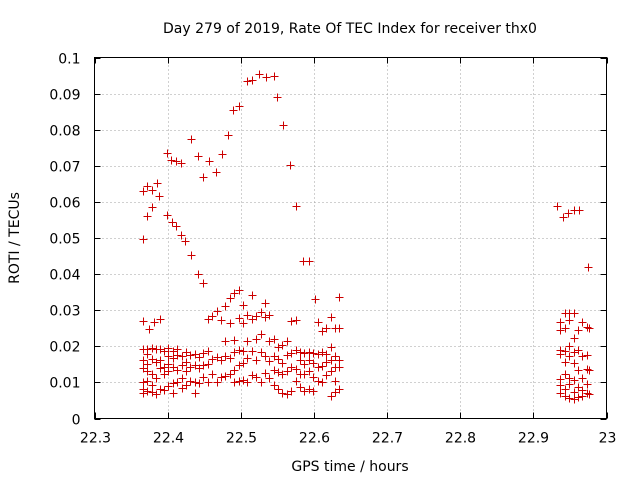 The height and width of the screenshot is (480, 640). What do you see at coordinates (608, 439) in the screenshot?
I see `x-tick-label: 23` at bounding box center [608, 439].